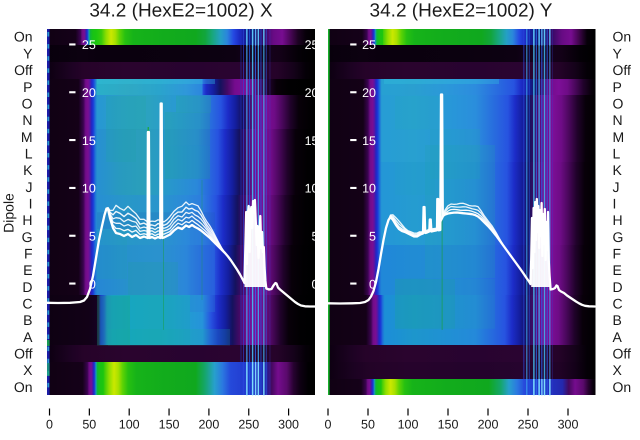  Describe the element at coordinates (9, 213) in the screenshot. I see `svg-text: Dipole` at that location.